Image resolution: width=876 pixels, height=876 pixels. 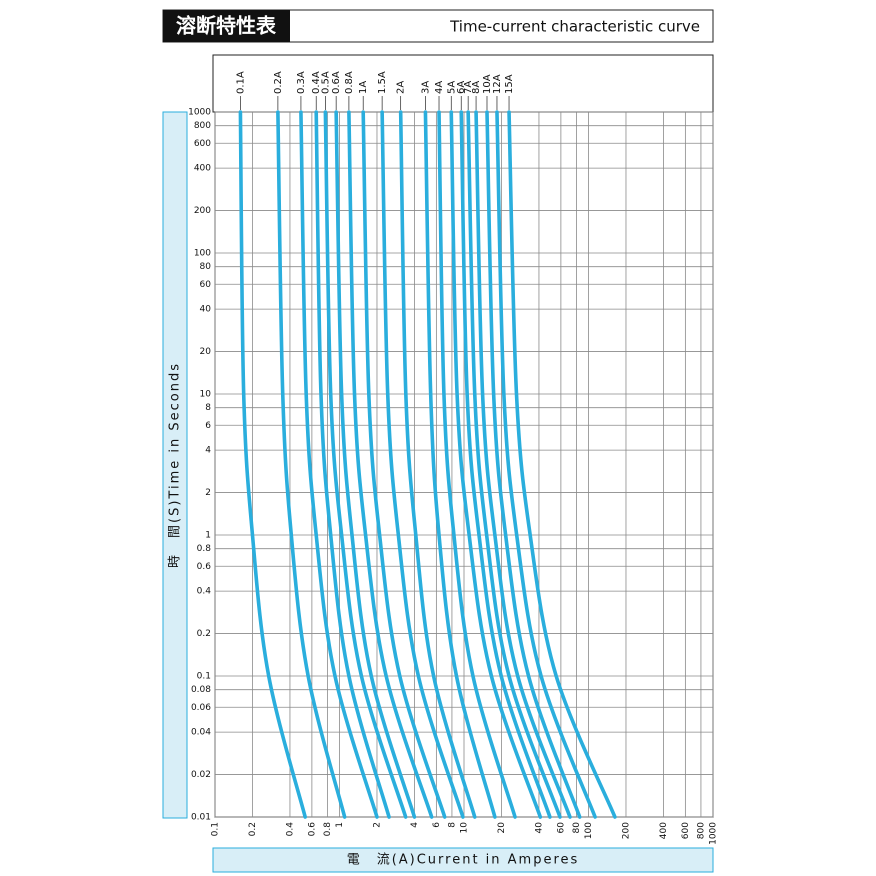 What do you see at coordinates (206, 310) in the screenshot?
I see `y-tick-label: 40` at bounding box center [206, 310].